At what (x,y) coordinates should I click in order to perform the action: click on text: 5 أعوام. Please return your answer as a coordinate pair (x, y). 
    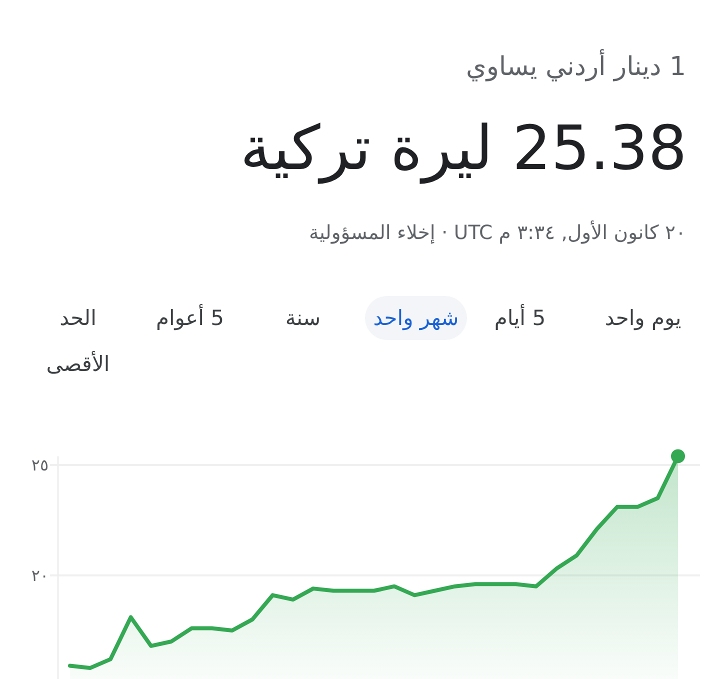
    Looking at the image, I should click on (190, 318).